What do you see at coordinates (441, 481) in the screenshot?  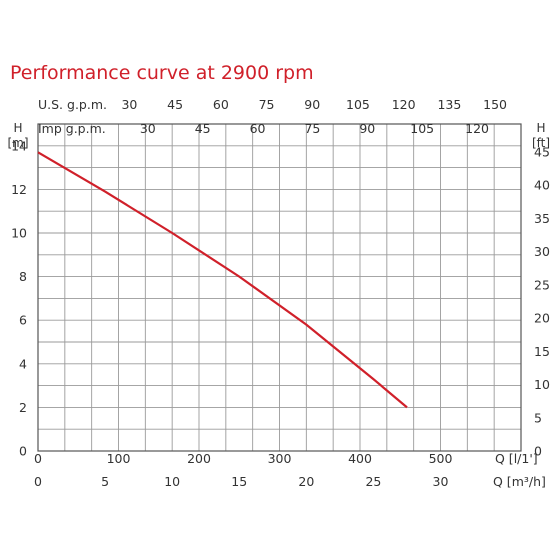 I see `m3h-tick-label: 30` at bounding box center [441, 481].